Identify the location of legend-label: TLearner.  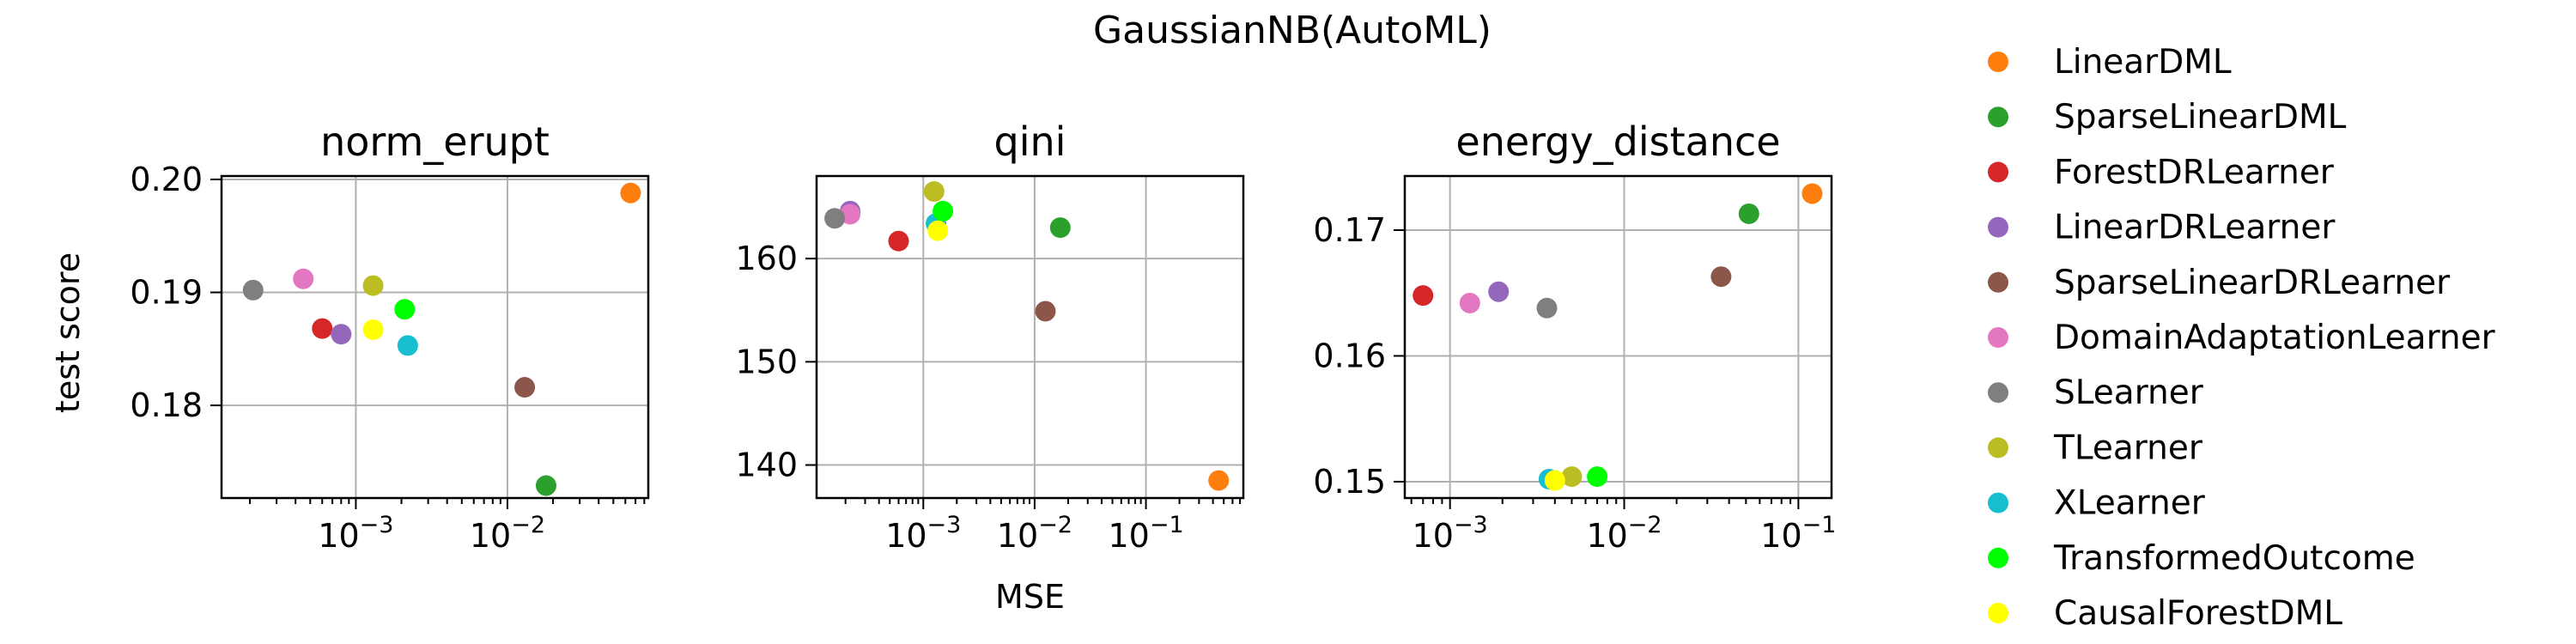
(2128, 448).